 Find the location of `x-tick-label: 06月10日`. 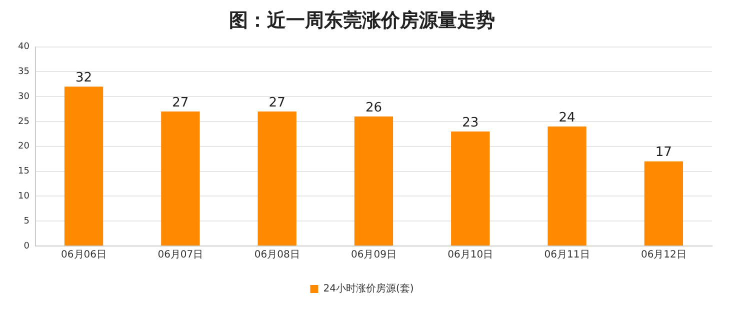

x-tick-label: 06月10日 is located at coordinates (471, 255).